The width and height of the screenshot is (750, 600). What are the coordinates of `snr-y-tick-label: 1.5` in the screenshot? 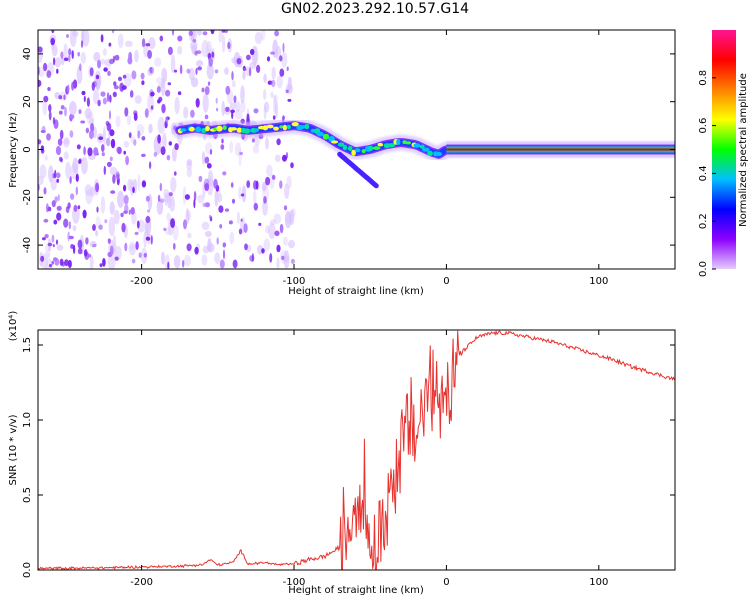 It's located at (27, 345).